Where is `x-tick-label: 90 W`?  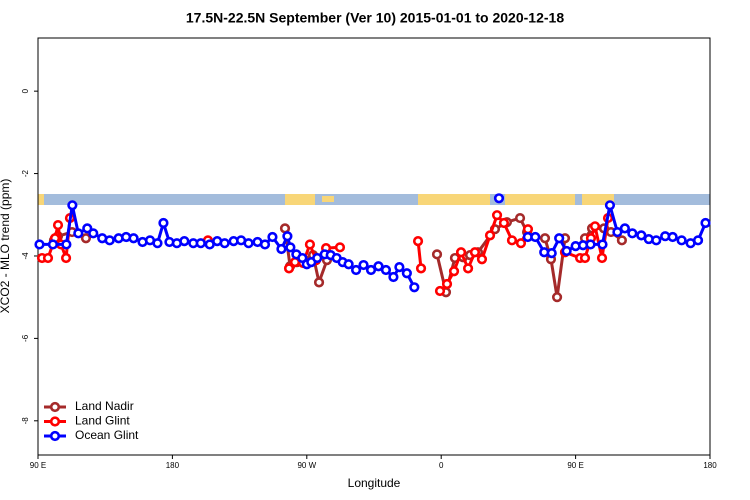 x-tick-label: 90 W is located at coordinates (306, 465).